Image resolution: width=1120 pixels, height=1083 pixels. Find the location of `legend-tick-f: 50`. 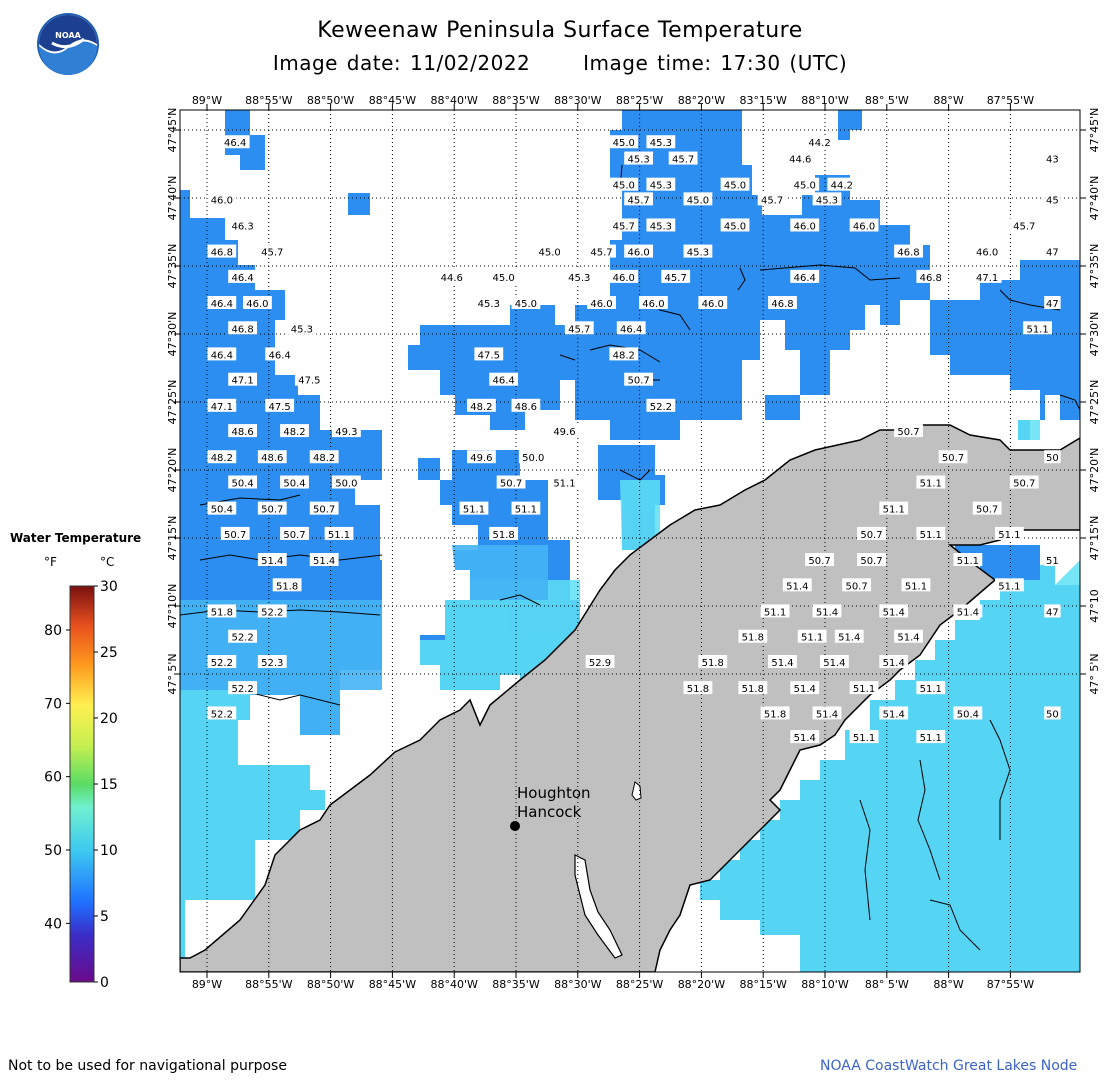

legend-tick-f: 50 is located at coordinates (53, 851).